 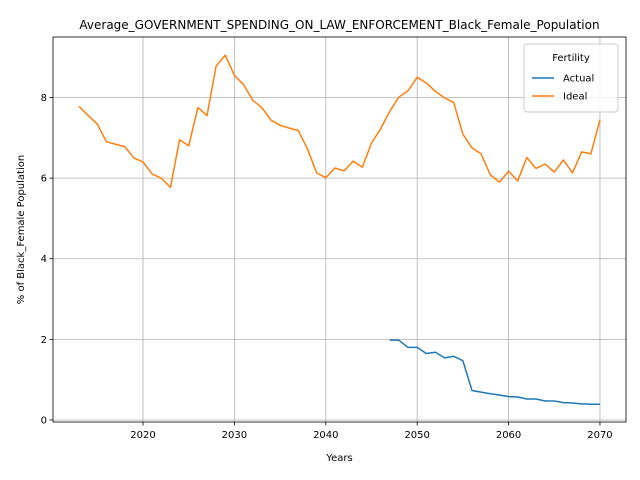 I want to click on x-axis-title: Years, so click(x=338, y=458).